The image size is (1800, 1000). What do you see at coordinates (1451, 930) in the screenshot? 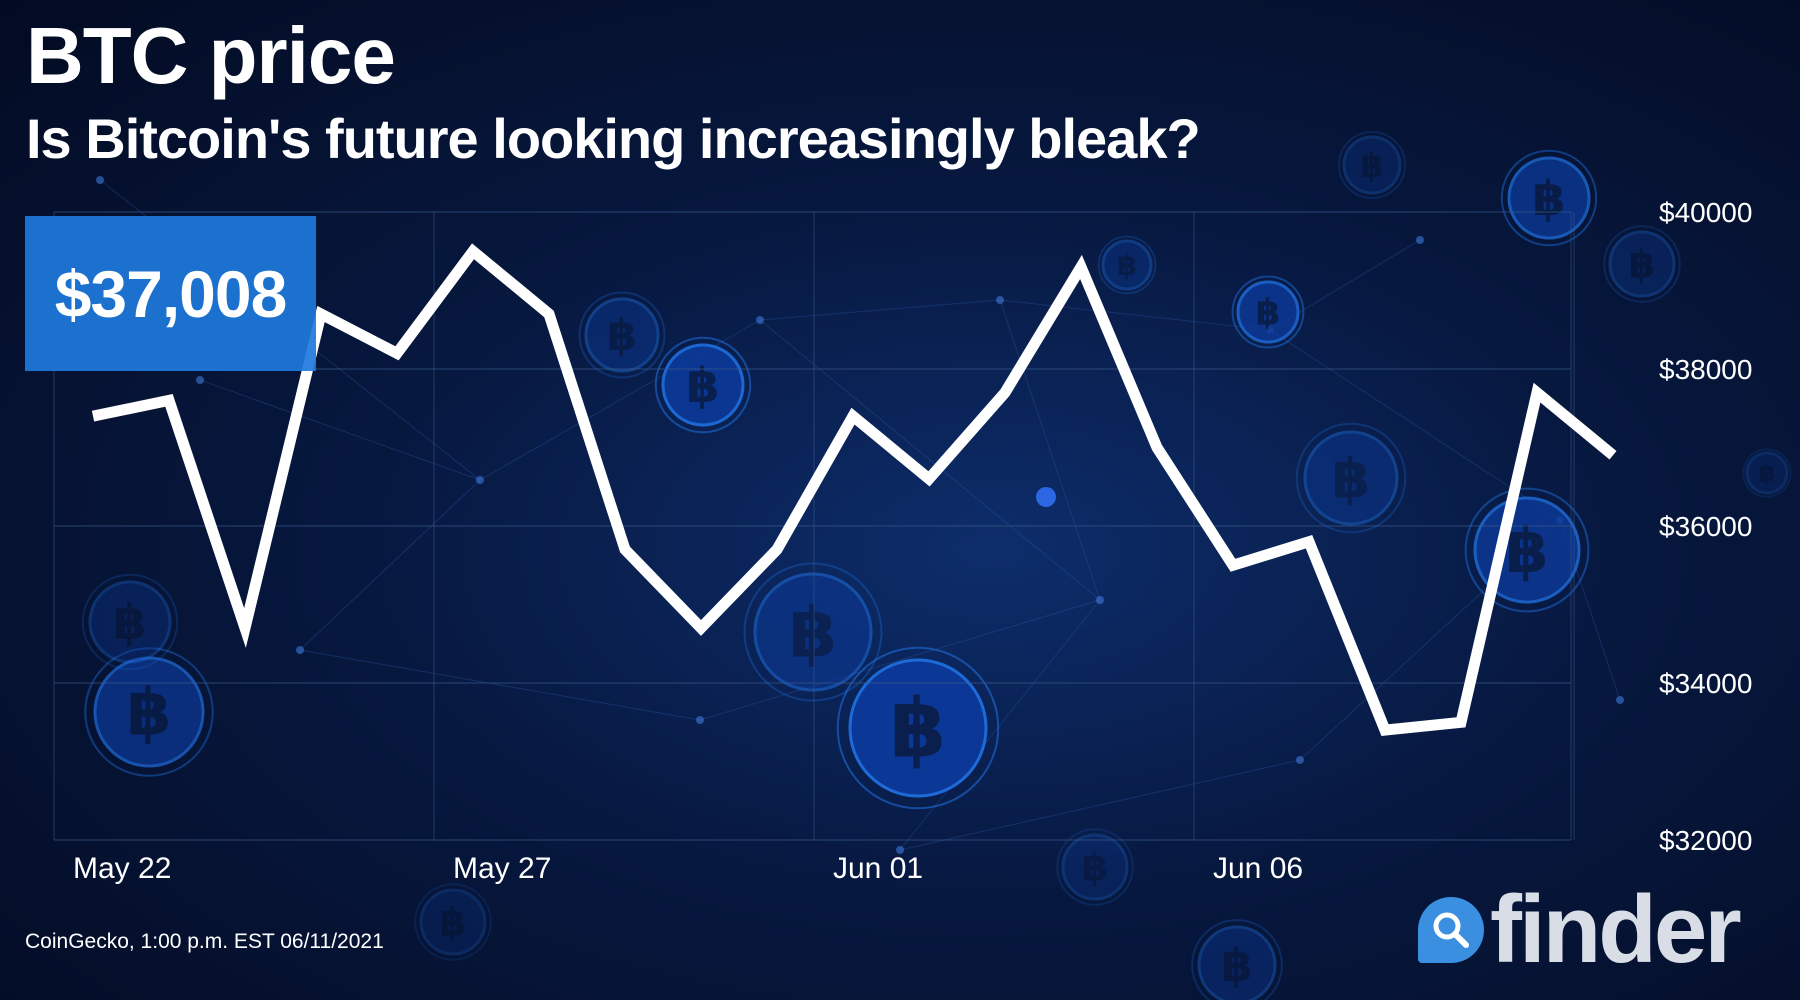
I see `search-icon` at bounding box center [1451, 930].